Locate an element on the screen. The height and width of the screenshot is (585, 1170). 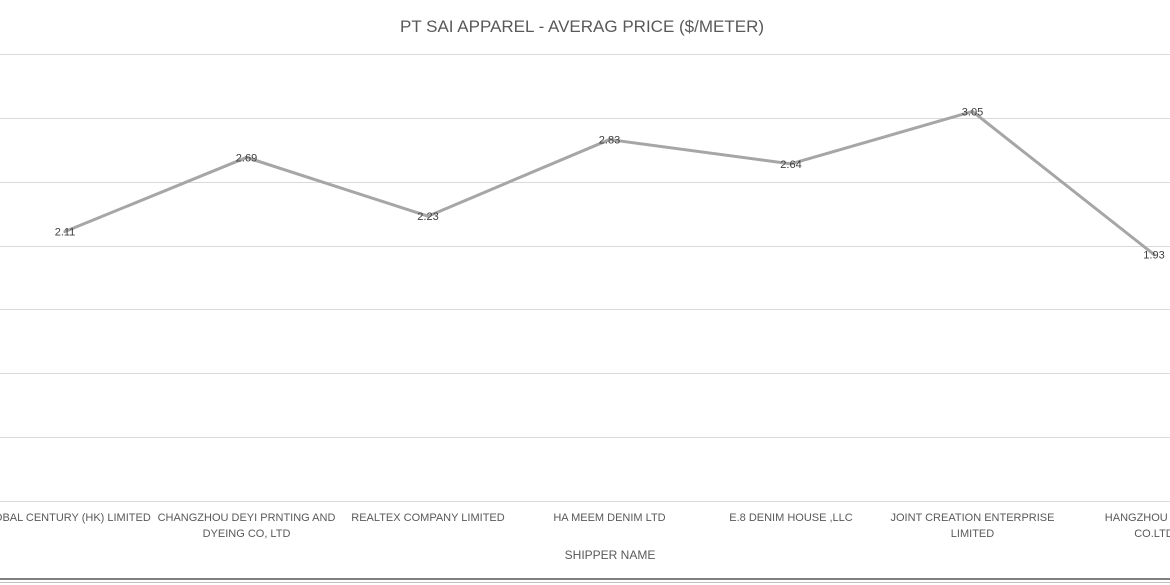
x-tick-label: HANGZHOU FEINA is located at coordinates (1137, 518).